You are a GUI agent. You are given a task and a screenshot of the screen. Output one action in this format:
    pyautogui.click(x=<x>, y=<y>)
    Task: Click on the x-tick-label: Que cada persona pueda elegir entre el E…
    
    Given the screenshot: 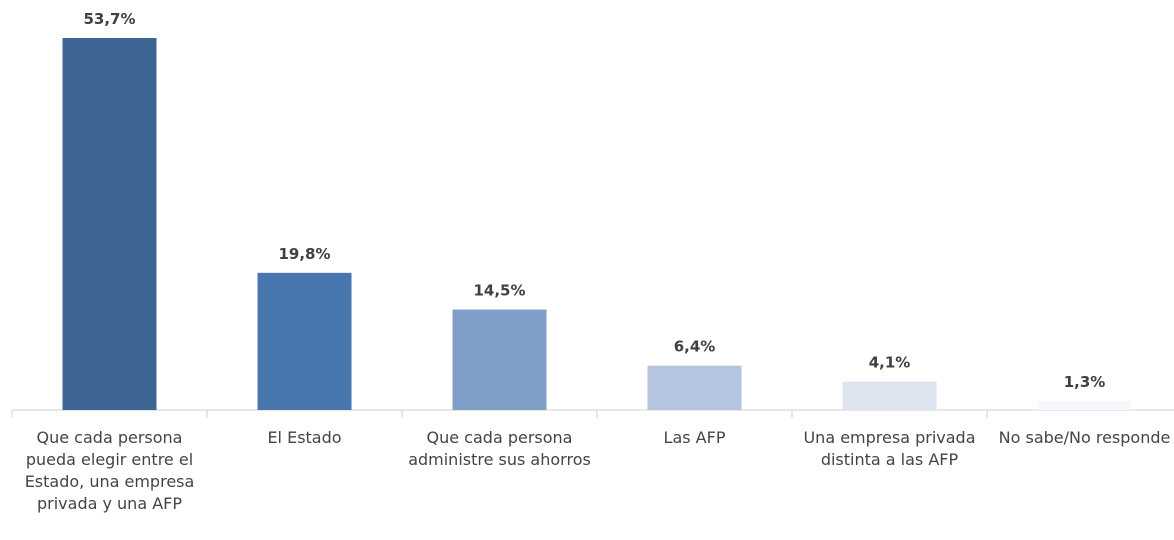 What is the action you would take?
    pyautogui.click(x=109, y=470)
    